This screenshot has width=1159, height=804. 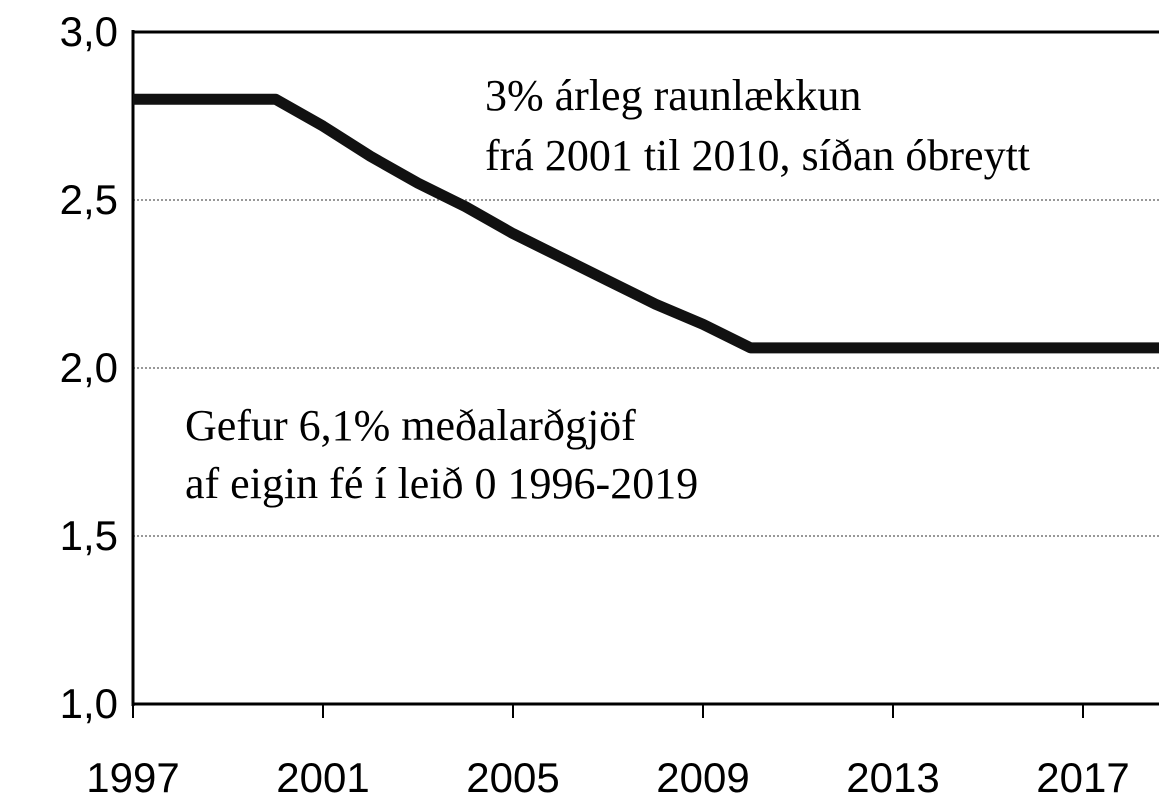 I want to click on annotation: frá 2001 til 2010, síðan óbreytt, so click(x=757, y=155).